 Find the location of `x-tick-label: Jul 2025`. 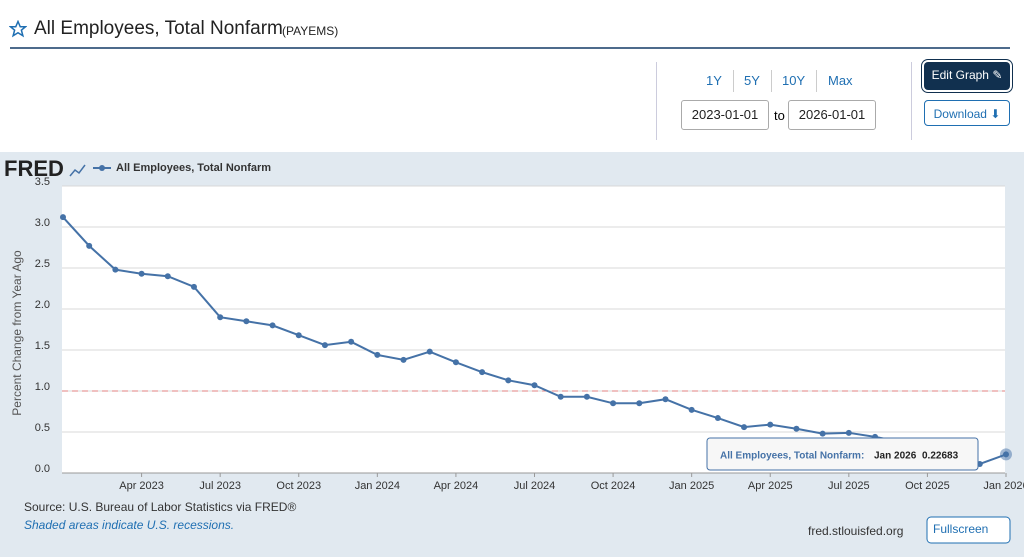

x-tick-label: Jul 2025 is located at coordinates (849, 486).